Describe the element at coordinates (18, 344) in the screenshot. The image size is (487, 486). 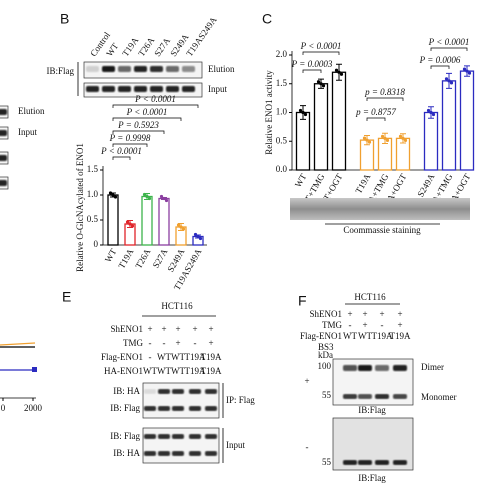
I see `rule` at that location.